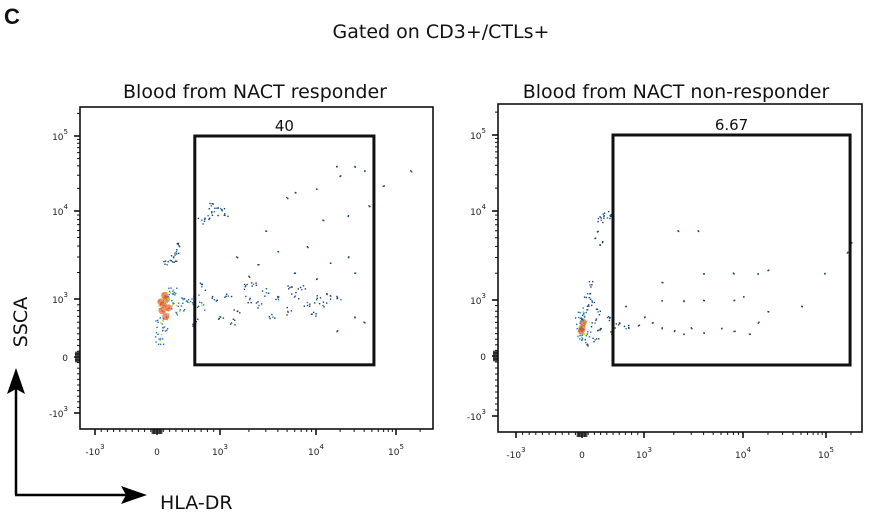 The image size is (879, 523). What do you see at coordinates (66, 207) in the screenshot?
I see `tick-exponent: 4` at bounding box center [66, 207].